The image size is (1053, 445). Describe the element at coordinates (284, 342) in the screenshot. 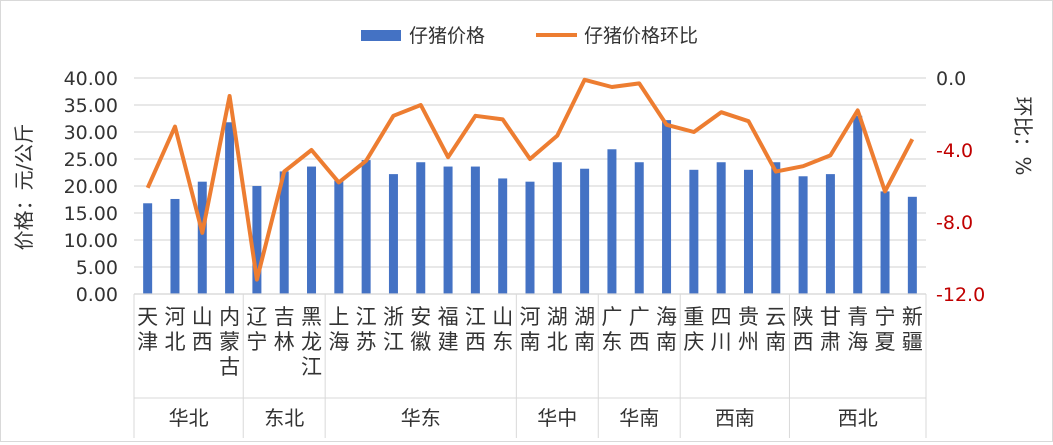

I see `x-category-label: 林` at that location.